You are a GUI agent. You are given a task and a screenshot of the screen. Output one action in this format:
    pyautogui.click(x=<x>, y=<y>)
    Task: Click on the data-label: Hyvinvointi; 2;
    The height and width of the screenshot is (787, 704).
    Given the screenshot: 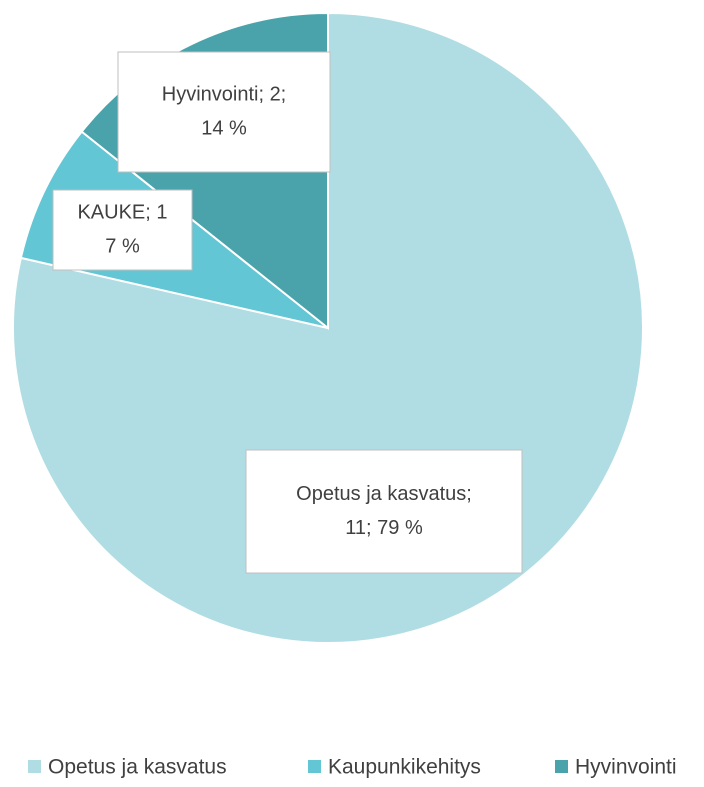 What is the action you would take?
    pyautogui.click(x=224, y=94)
    